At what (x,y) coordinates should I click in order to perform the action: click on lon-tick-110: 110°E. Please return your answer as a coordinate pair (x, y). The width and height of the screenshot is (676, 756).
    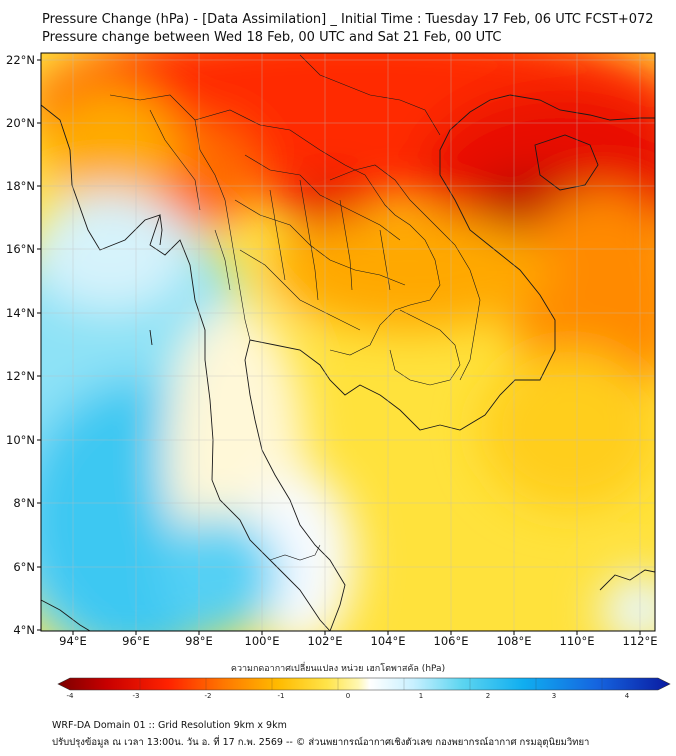
    Looking at the image, I should click on (577, 641).